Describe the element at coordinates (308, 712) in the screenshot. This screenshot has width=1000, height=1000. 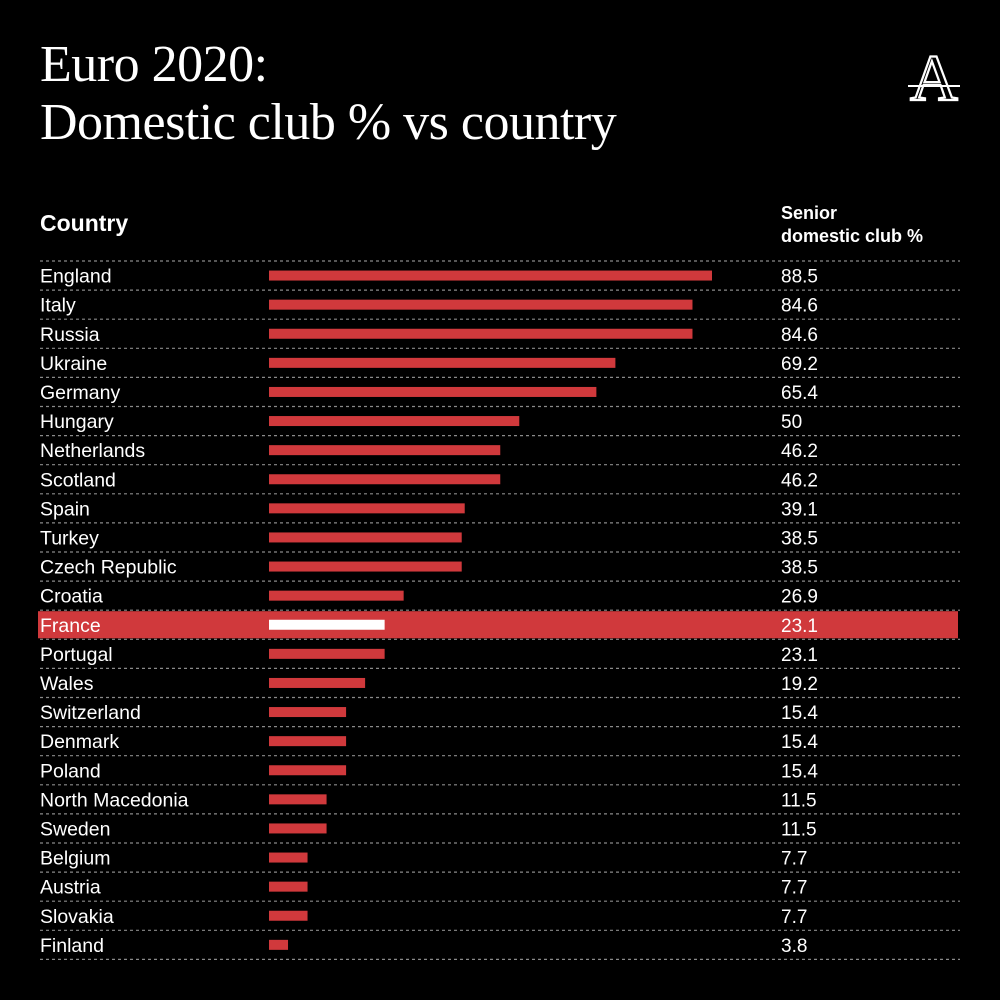
I see `bar-switzerland` at that location.